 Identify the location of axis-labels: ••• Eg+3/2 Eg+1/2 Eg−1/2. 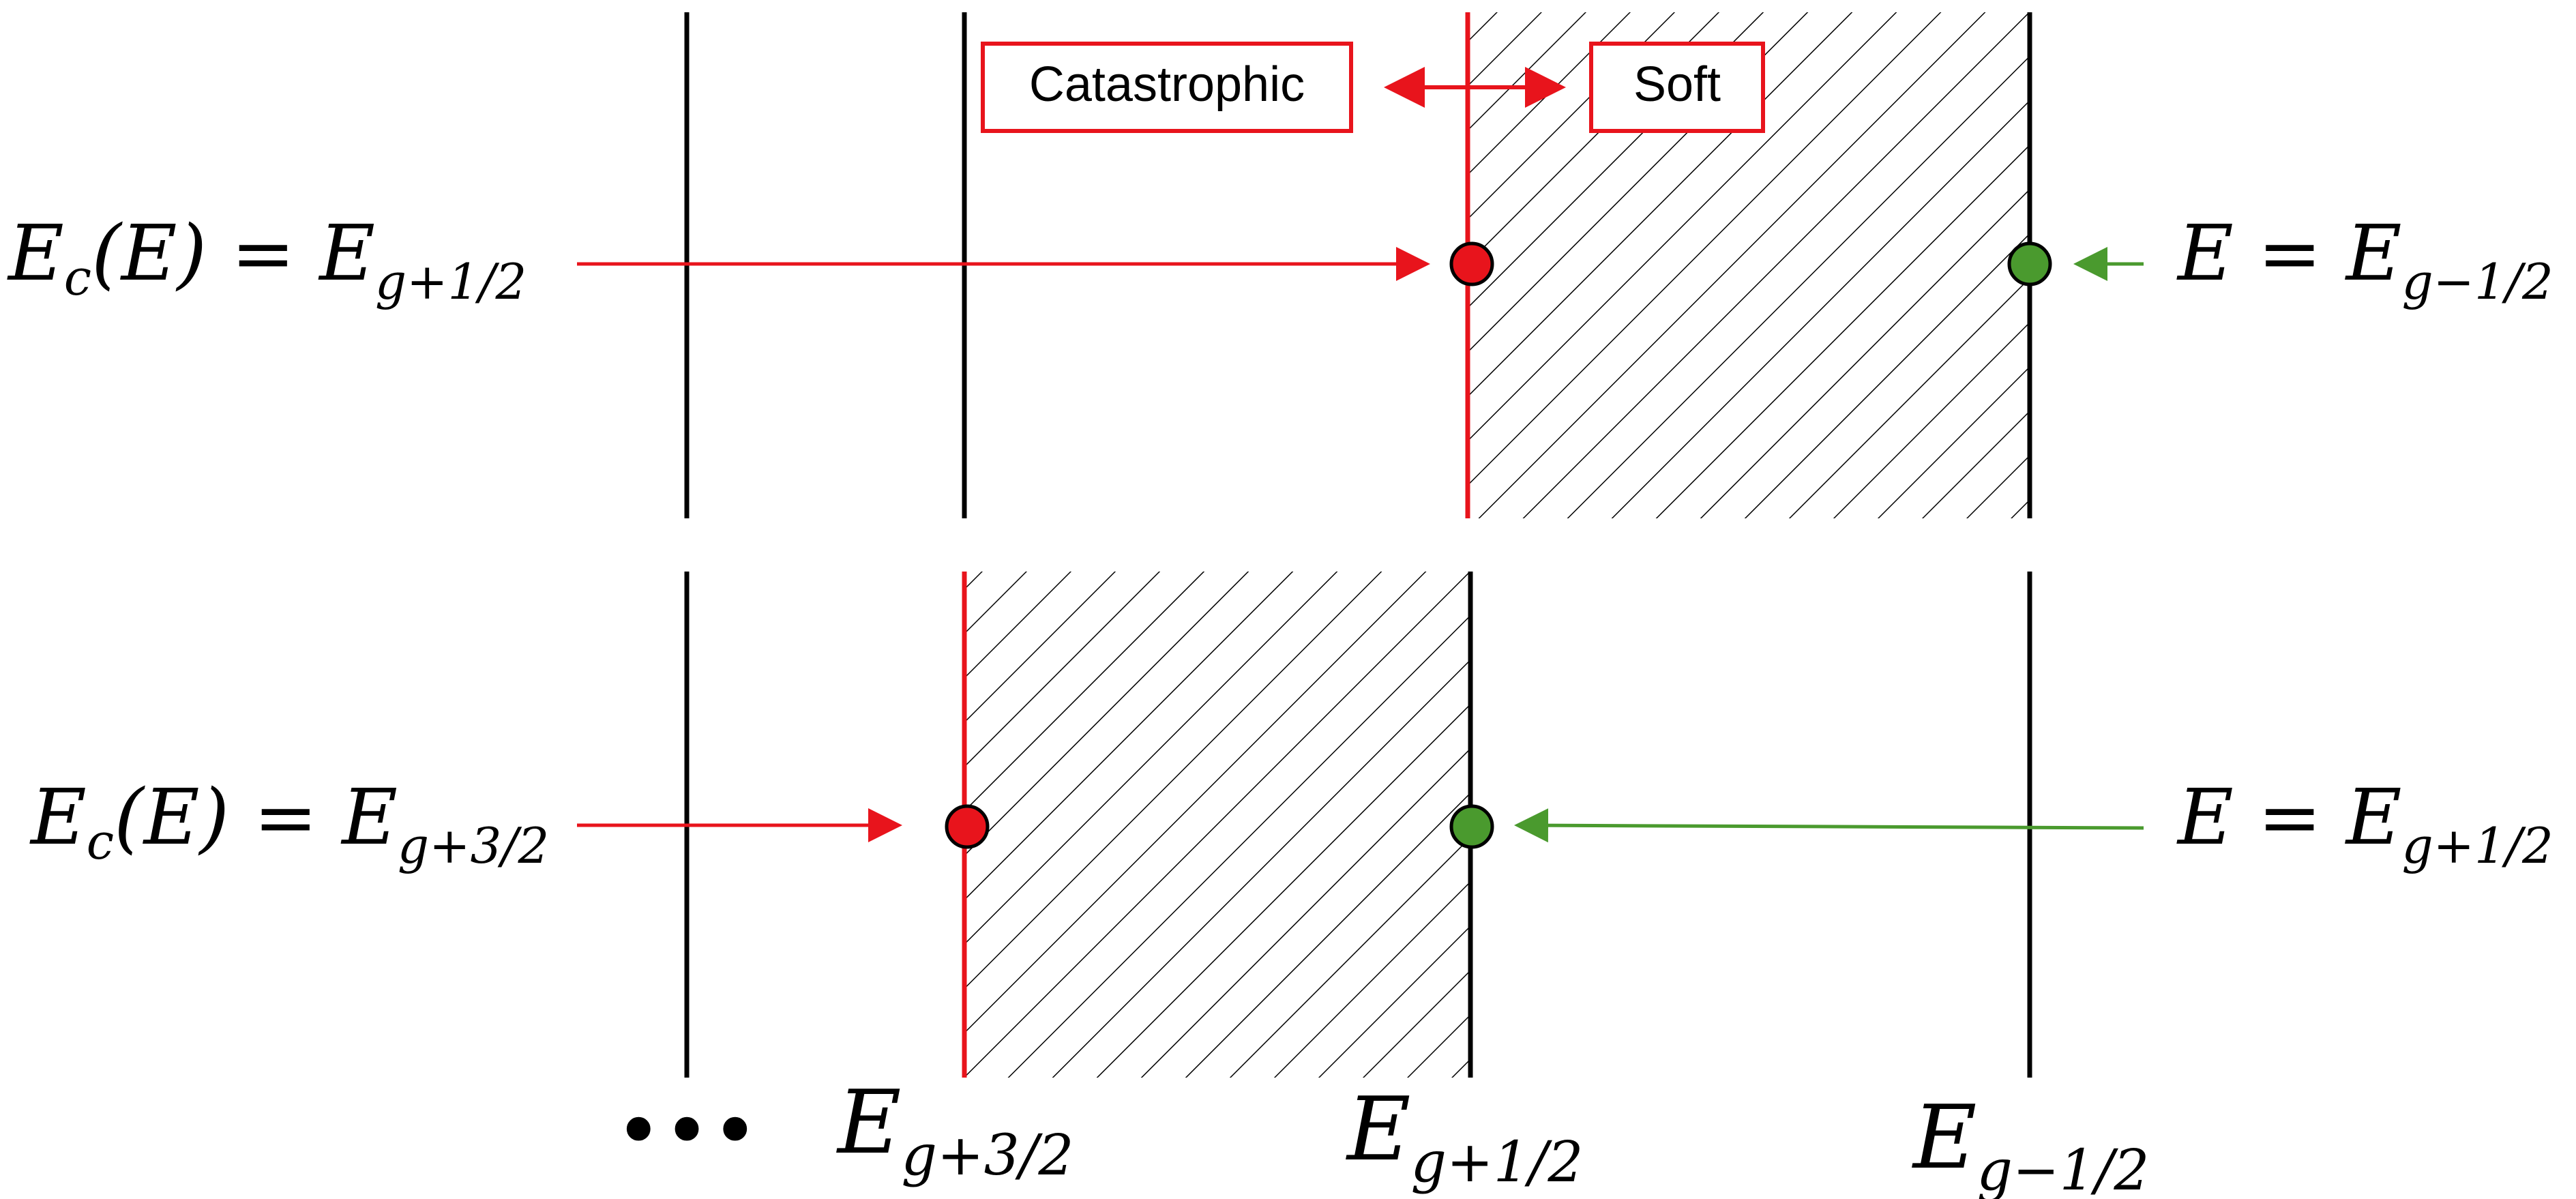
(1382, 1135).